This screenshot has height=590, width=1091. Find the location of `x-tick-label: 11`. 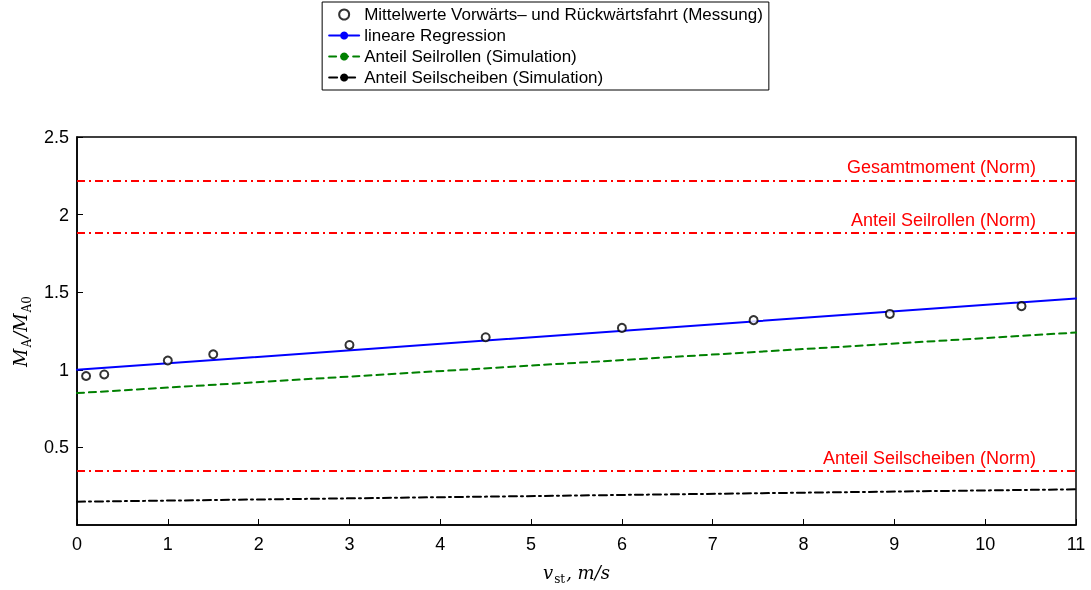

x-tick-label: 11 is located at coordinates (1076, 544).